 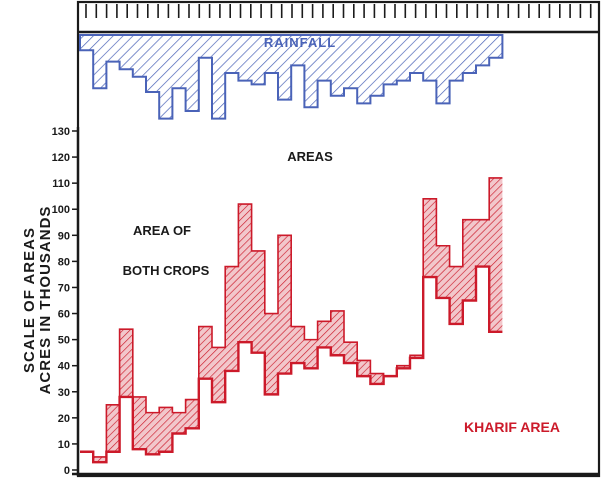 I want to click on y-tick-label: 0, so click(x=67, y=471).